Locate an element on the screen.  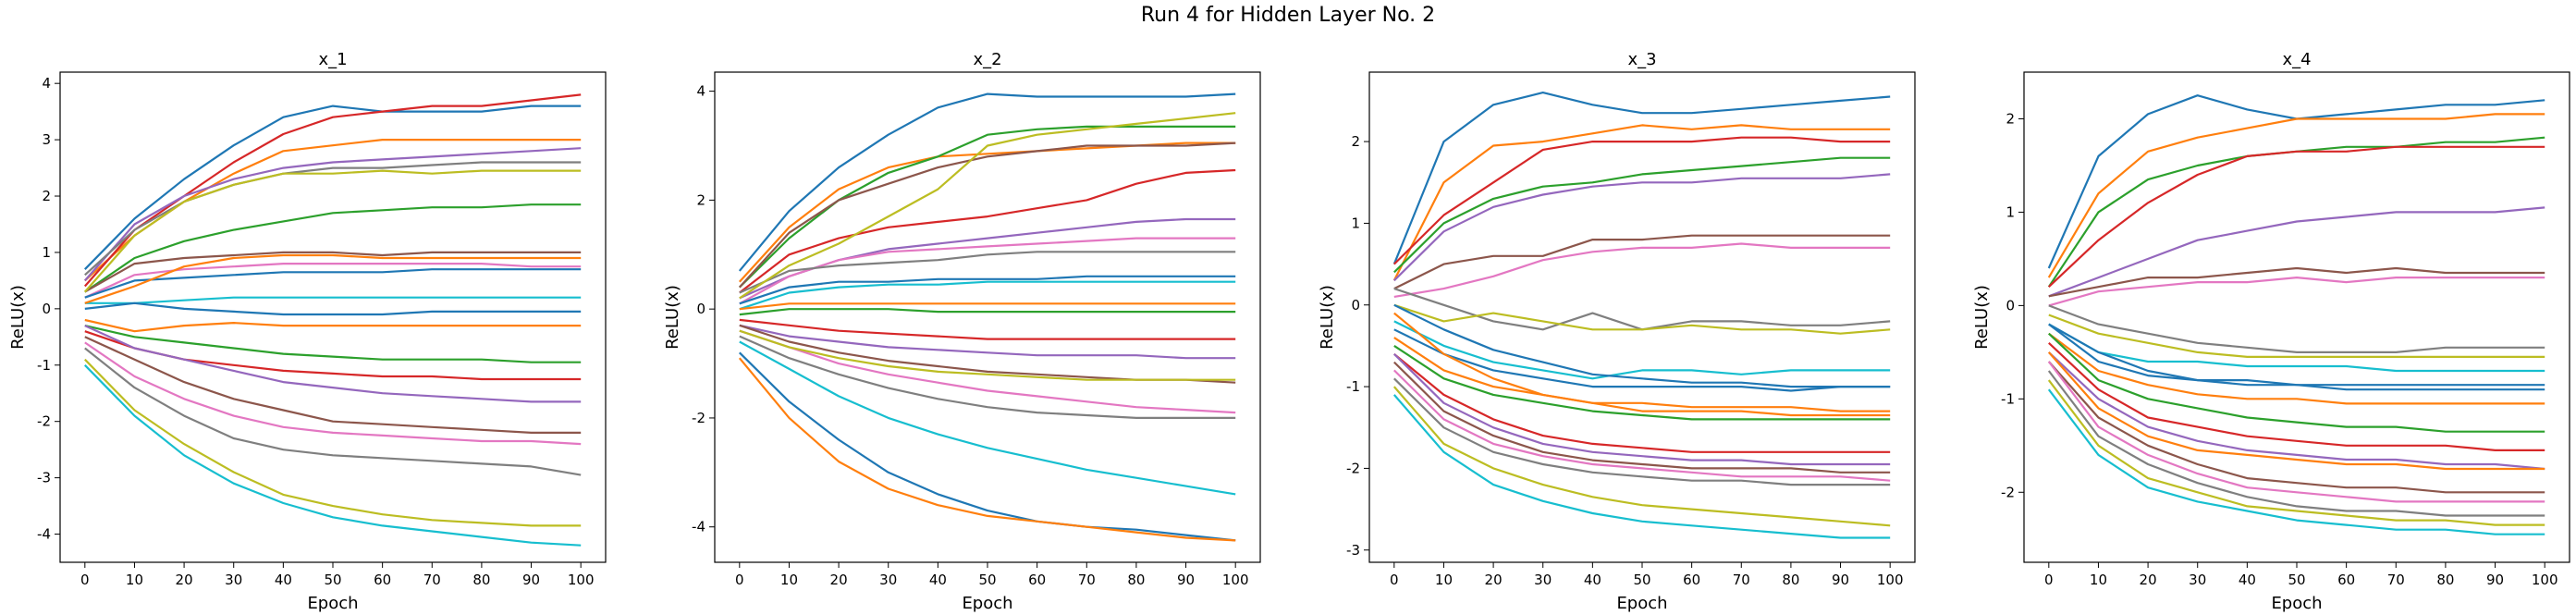
y-tick-label: 4 is located at coordinates (46, 83).